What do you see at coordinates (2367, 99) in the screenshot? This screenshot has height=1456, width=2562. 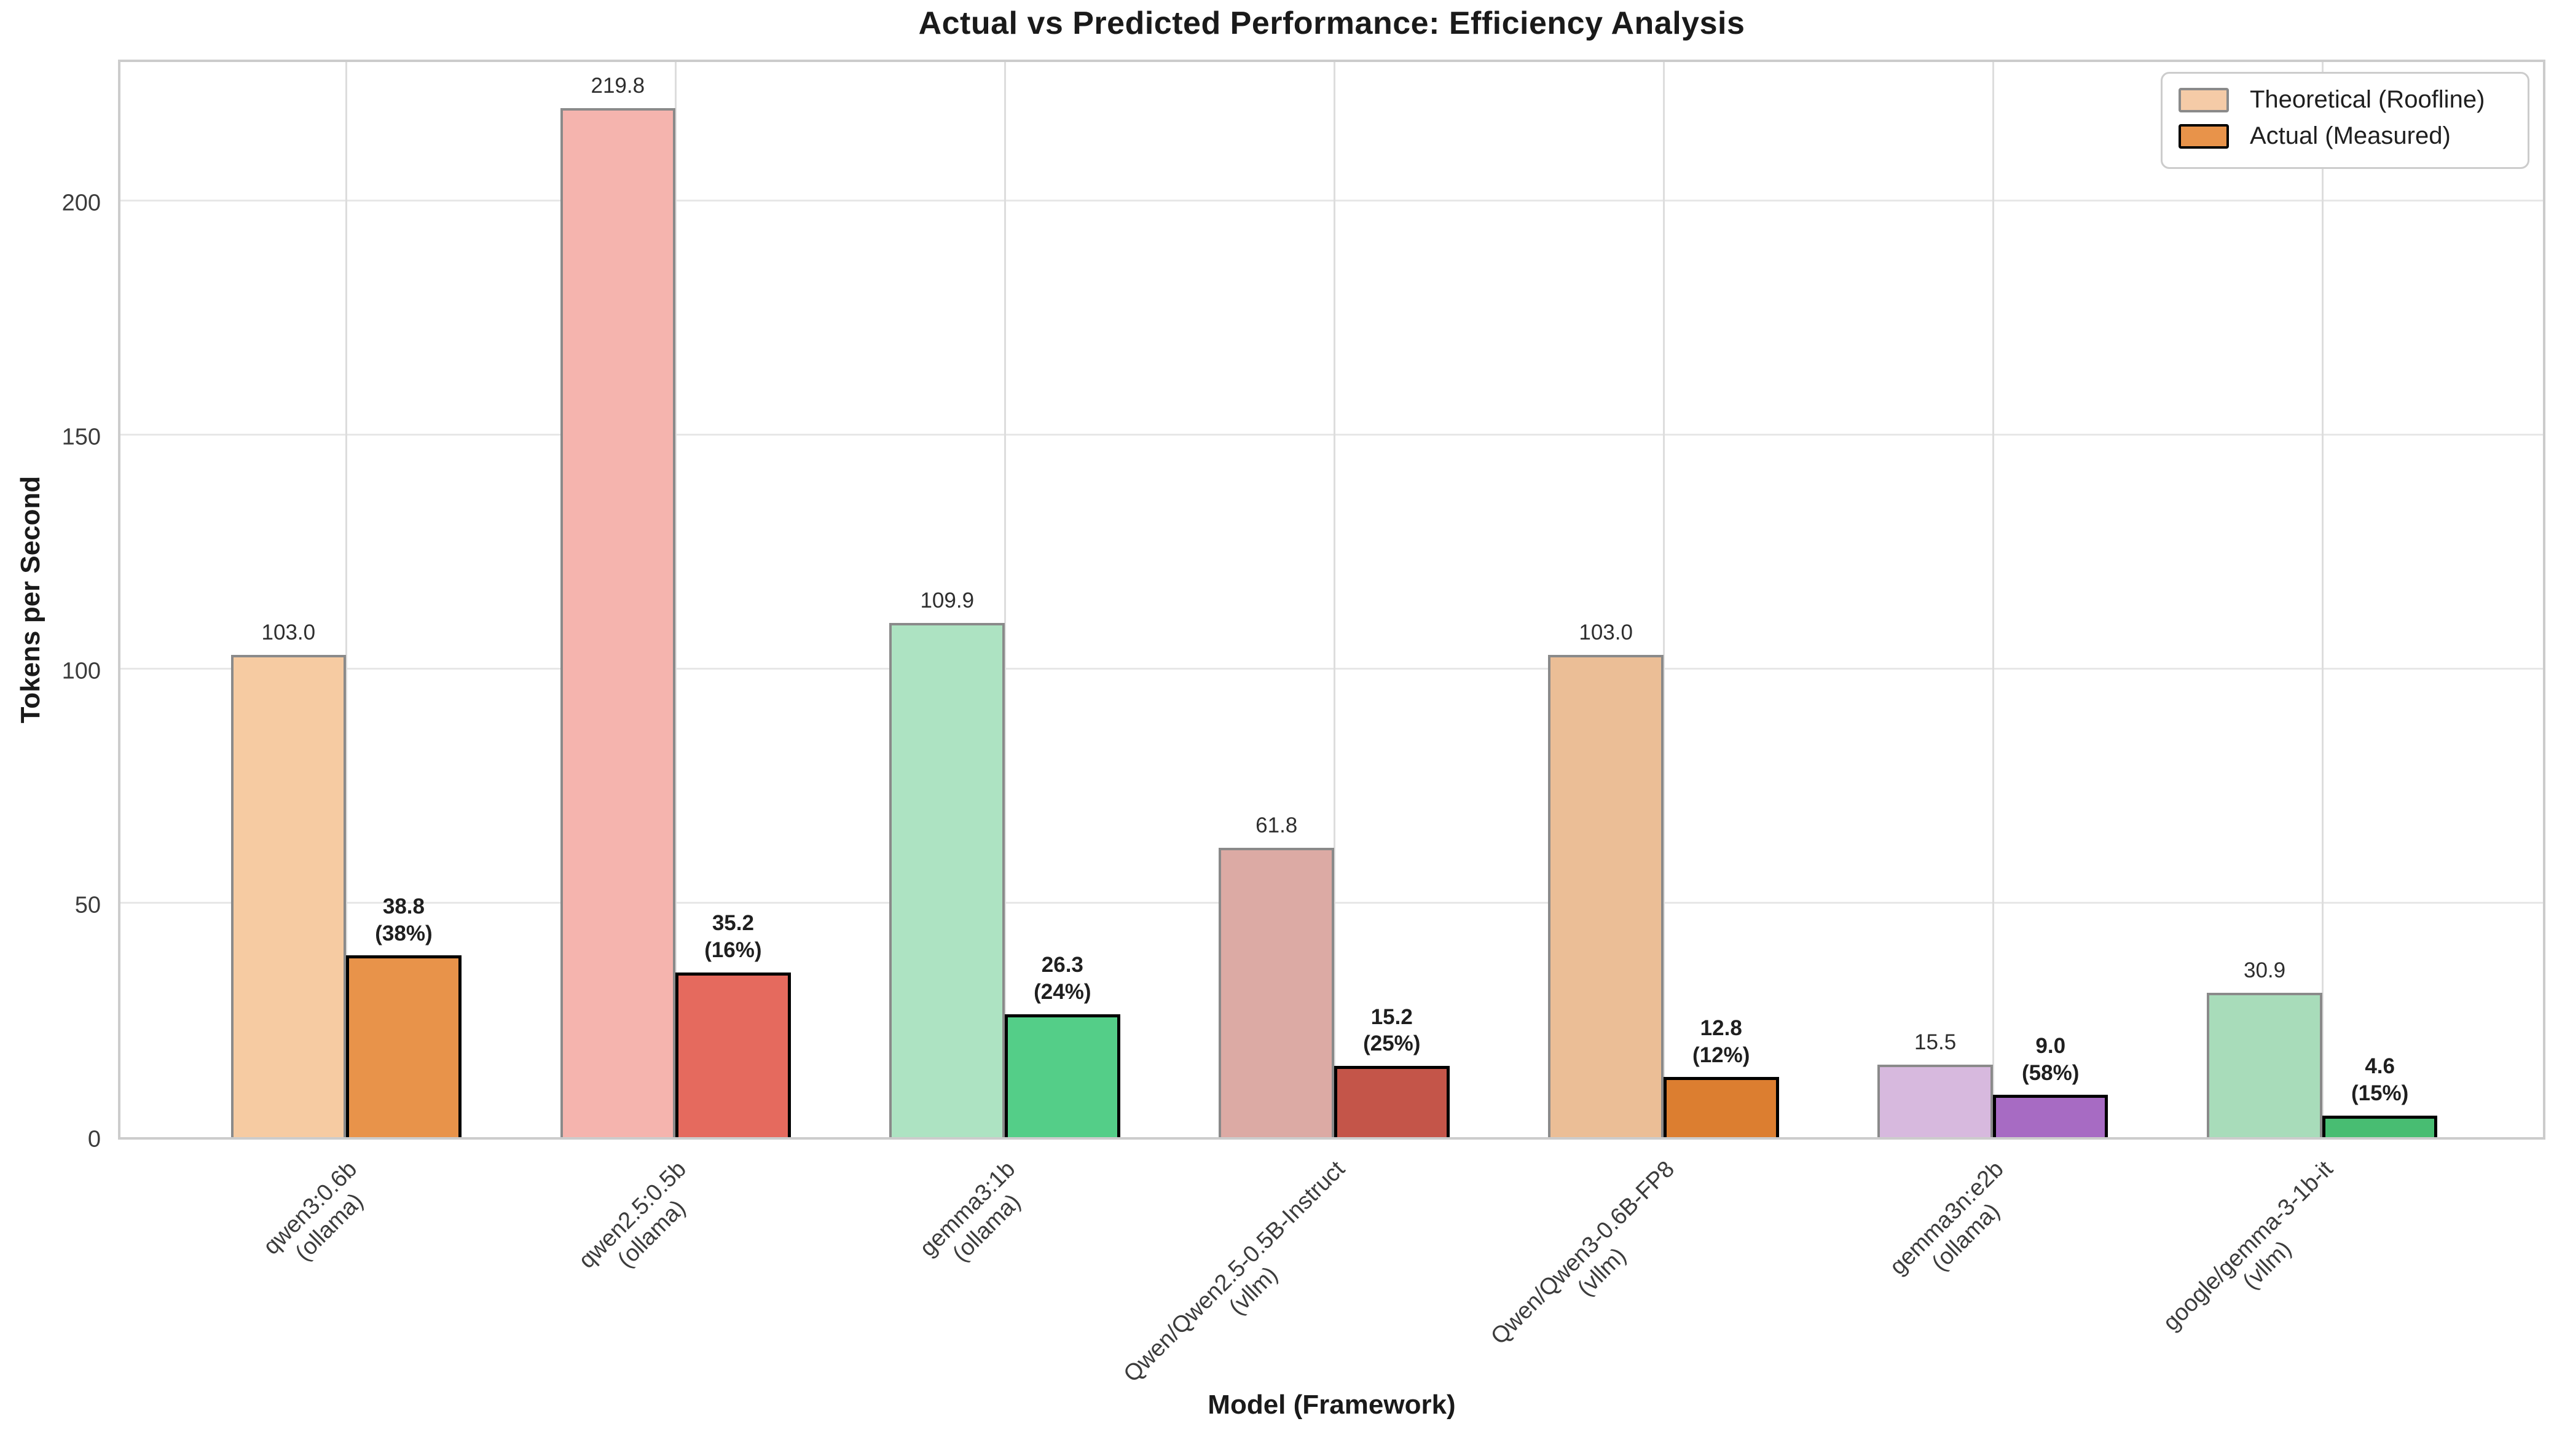 I see `legend-label: Theoretical (Roofline)` at bounding box center [2367, 99].